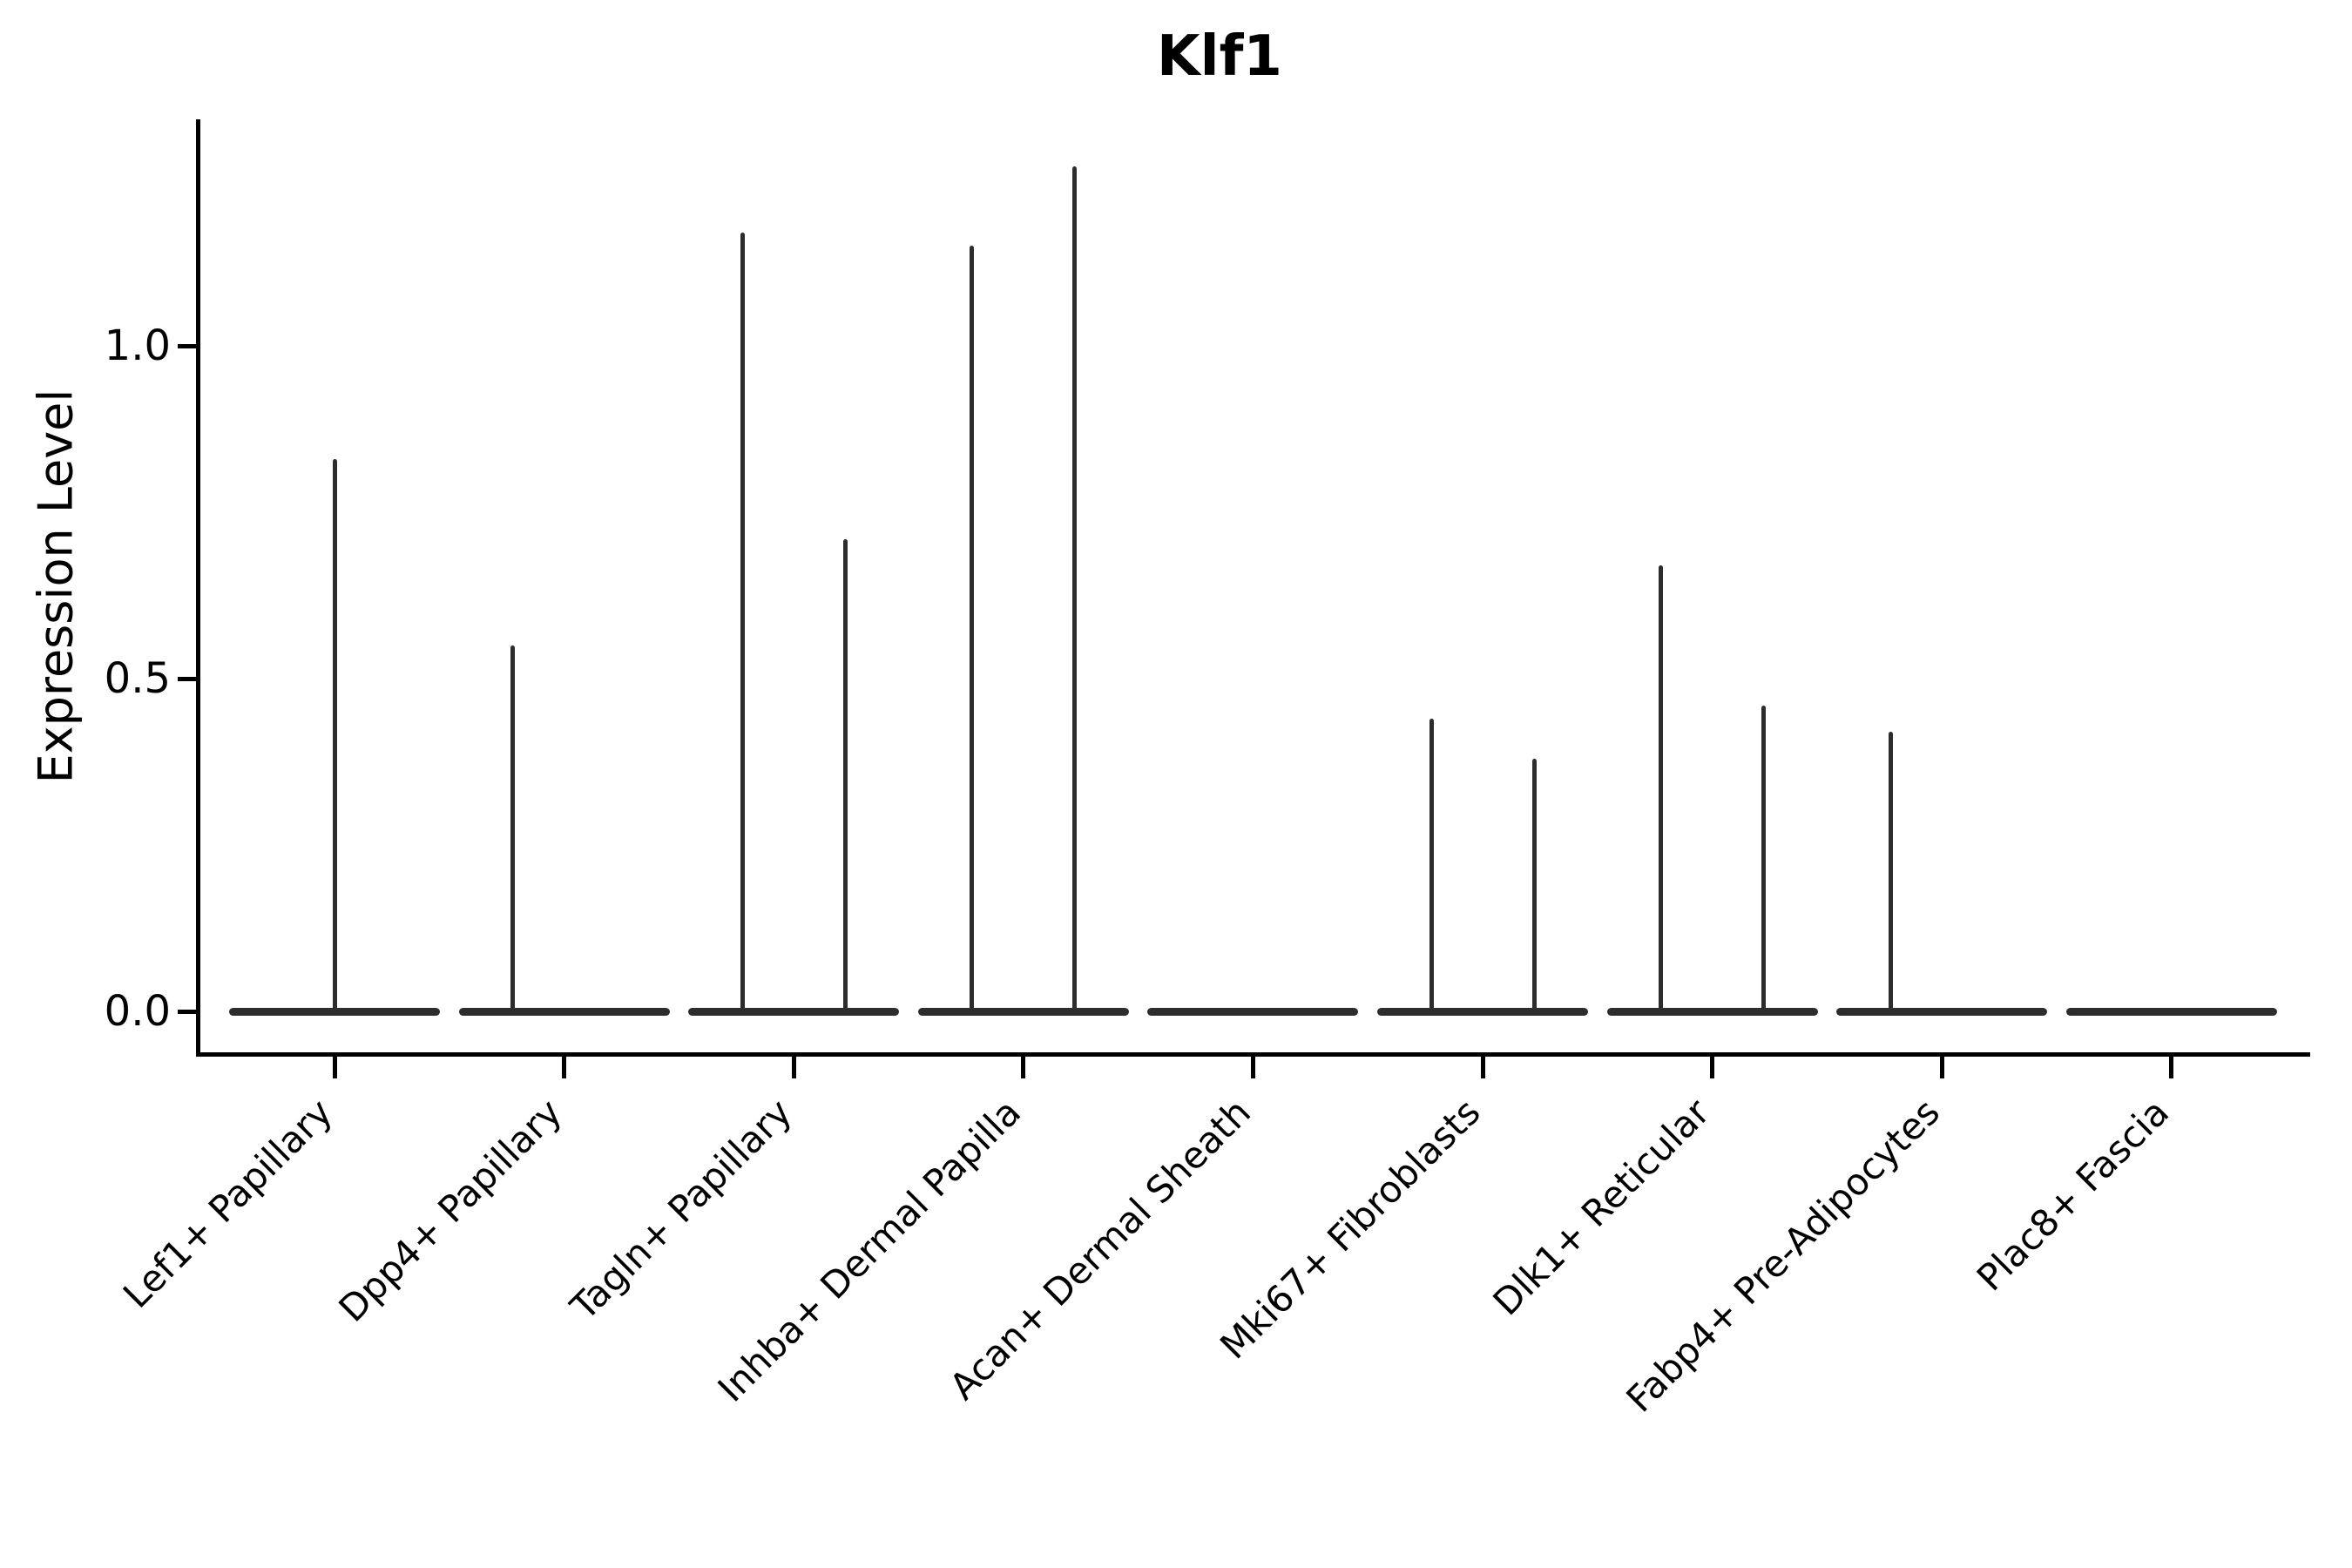 The height and width of the screenshot is (1568, 2352). Describe the element at coordinates (450, 1211) in the screenshot. I see `x-tick-label: Dpp4+ Papillary` at that location.